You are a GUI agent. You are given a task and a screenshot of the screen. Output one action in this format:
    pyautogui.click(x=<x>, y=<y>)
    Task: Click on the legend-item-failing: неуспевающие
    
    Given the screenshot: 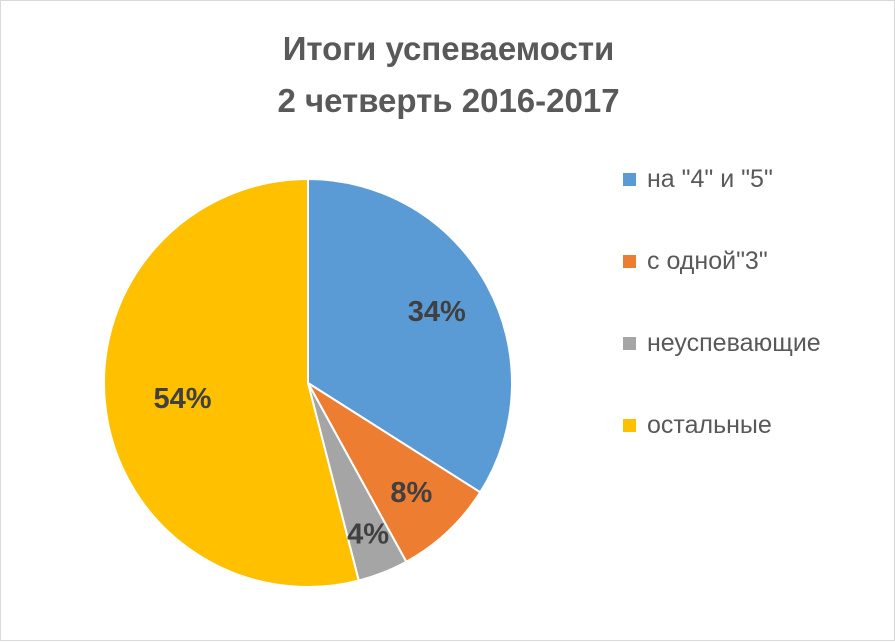 What is the action you would take?
    pyautogui.click(x=722, y=343)
    